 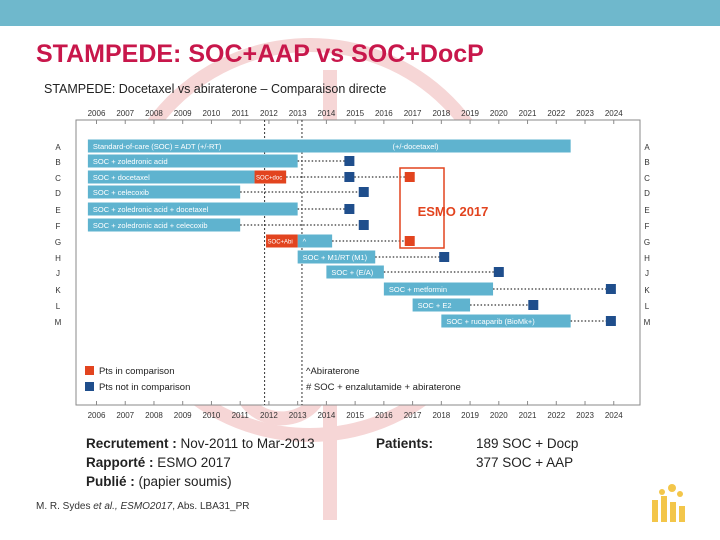 What do you see at coordinates (646, 162) in the screenshot?
I see `row-letter-right: B` at bounding box center [646, 162].